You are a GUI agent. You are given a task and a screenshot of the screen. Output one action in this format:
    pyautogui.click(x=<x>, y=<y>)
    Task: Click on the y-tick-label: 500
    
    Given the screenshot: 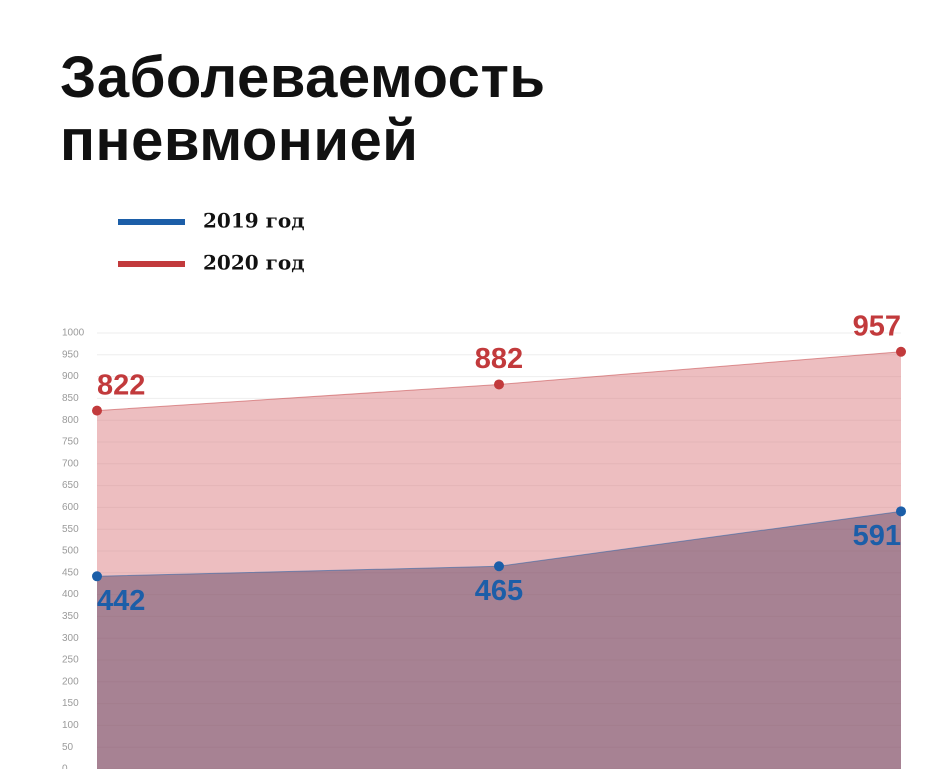 What is the action you would take?
    pyautogui.click(x=70, y=551)
    